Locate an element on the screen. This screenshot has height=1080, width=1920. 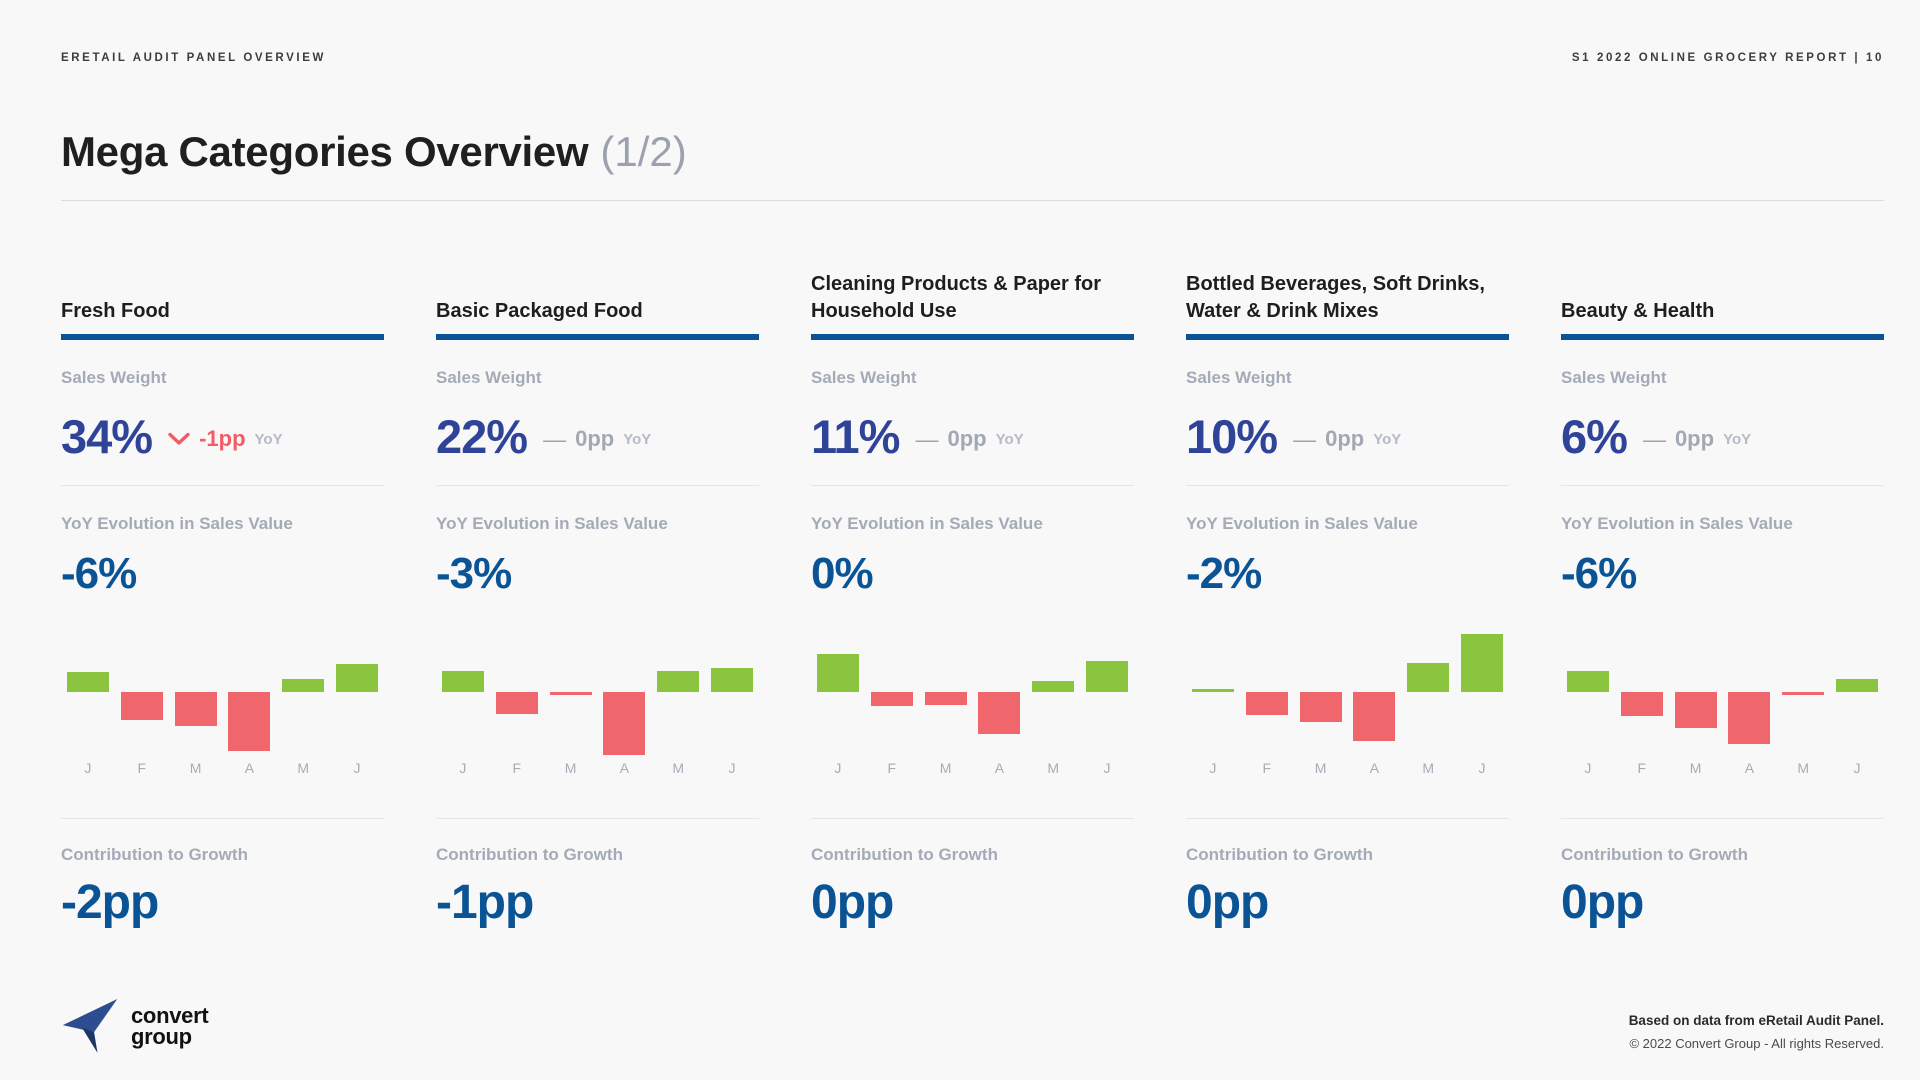
sales-weight-label: Sales Weight is located at coordinates (489, 377).